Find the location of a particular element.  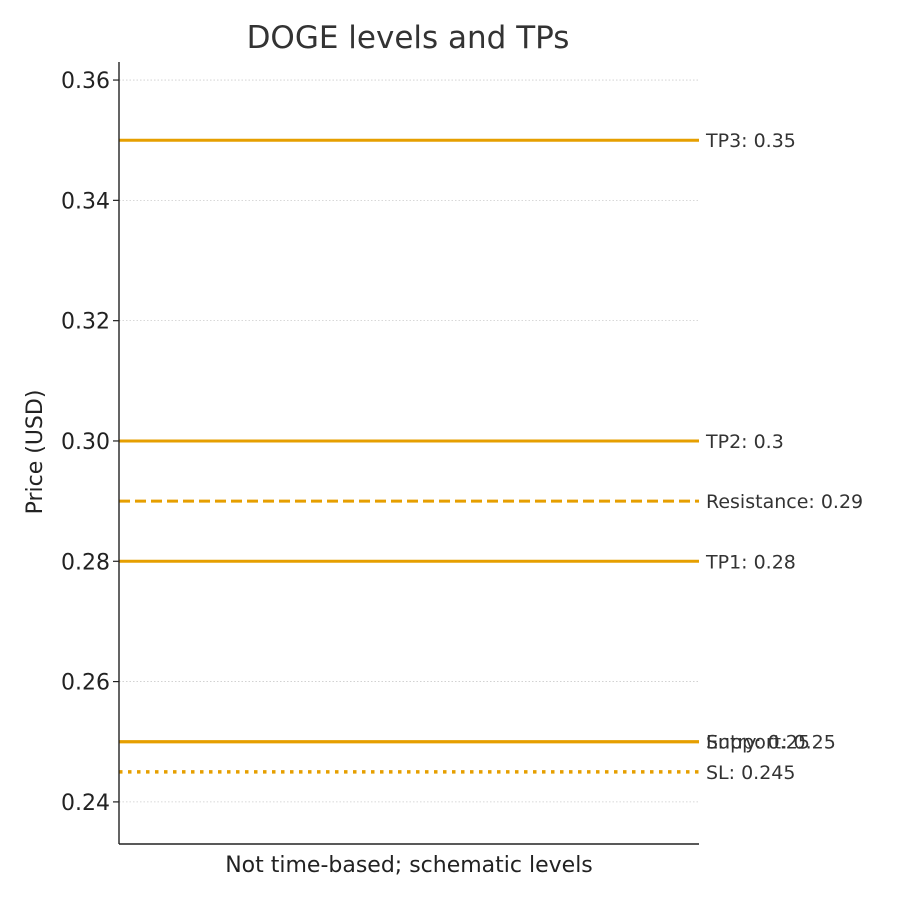

y-axis-label: Price (USD) is located at coordinates (35, 452).